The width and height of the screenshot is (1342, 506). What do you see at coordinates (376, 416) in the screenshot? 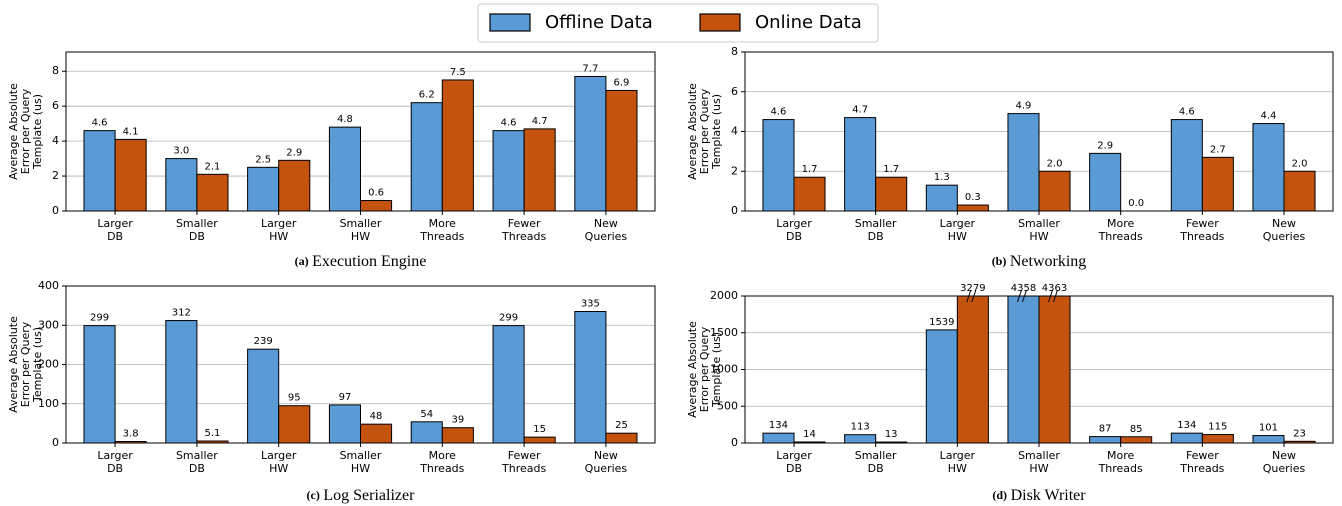
I see `value-label: 48` at bounding box center [376, 416].